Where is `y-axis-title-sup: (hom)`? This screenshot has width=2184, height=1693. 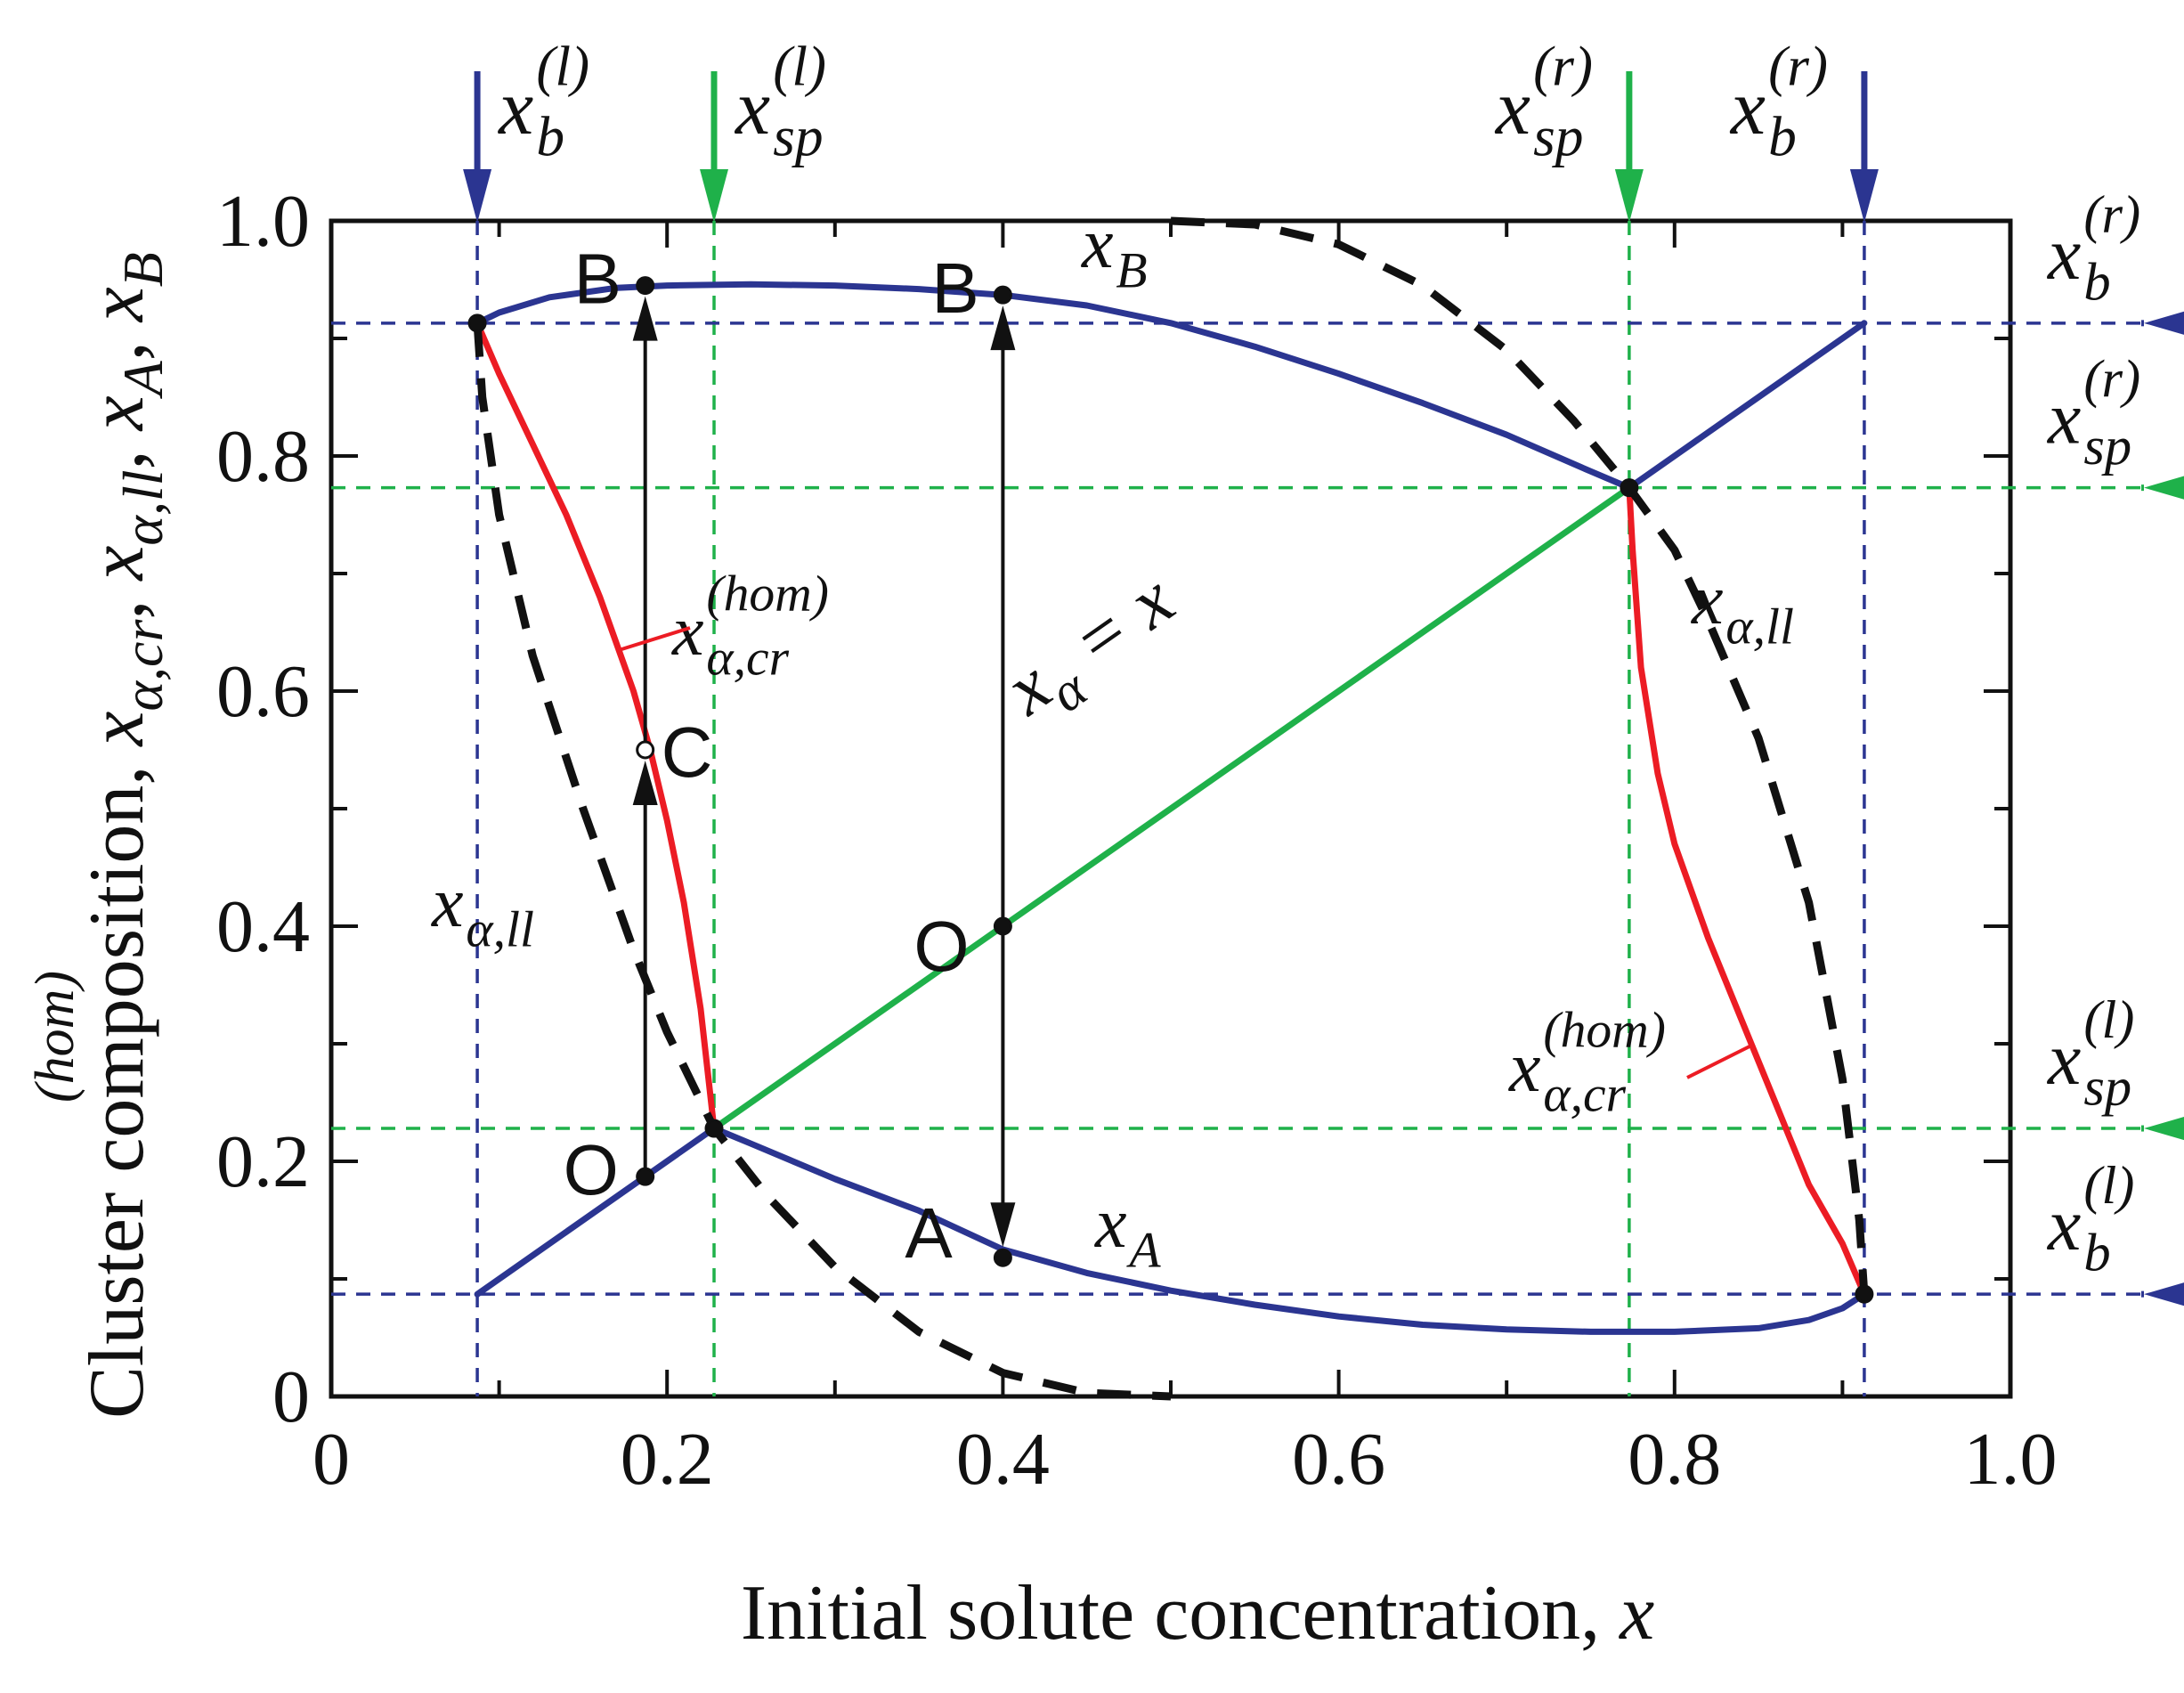 y-axis-title-sup: (hom) is located at coordinates (55, 1037).